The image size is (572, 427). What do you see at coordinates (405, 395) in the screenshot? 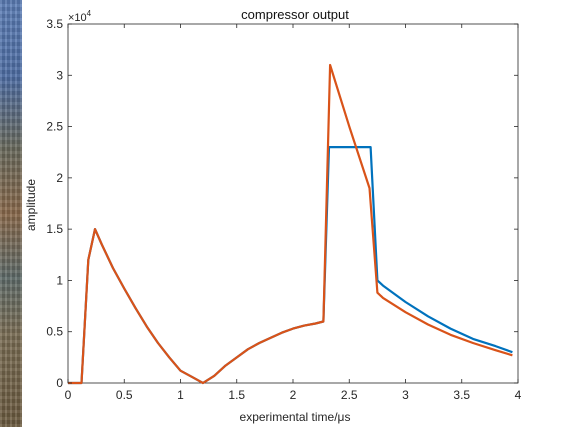
I see `x-tick-label: 3` at bounding box center [405, 395].